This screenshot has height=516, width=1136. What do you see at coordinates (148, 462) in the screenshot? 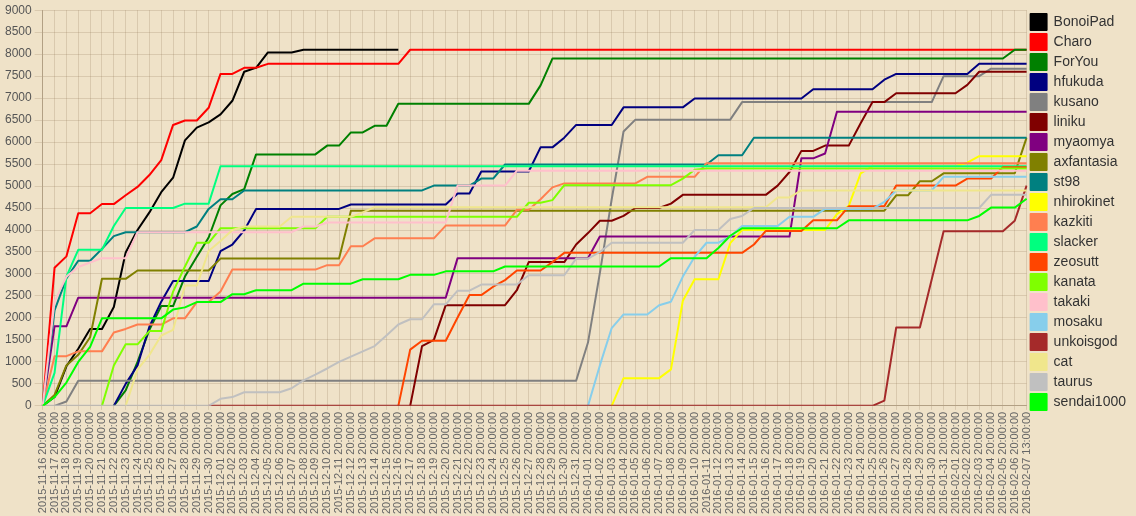
I see `x-tick-label: 2015-11-25 20:00:00` at bounding box center [148, 462].